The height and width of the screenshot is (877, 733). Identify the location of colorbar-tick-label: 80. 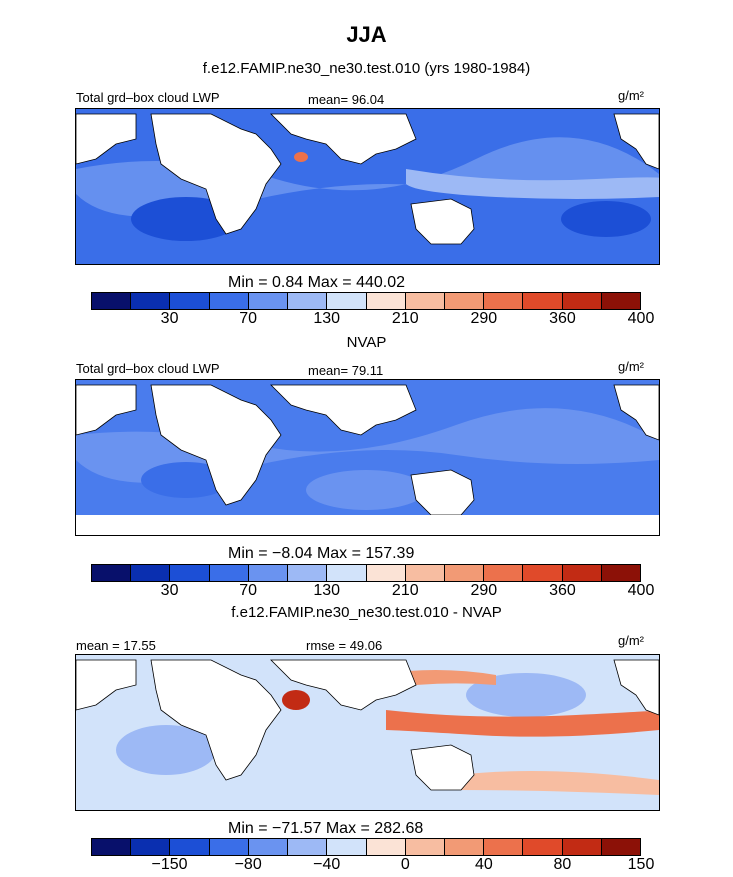
(562, 864).